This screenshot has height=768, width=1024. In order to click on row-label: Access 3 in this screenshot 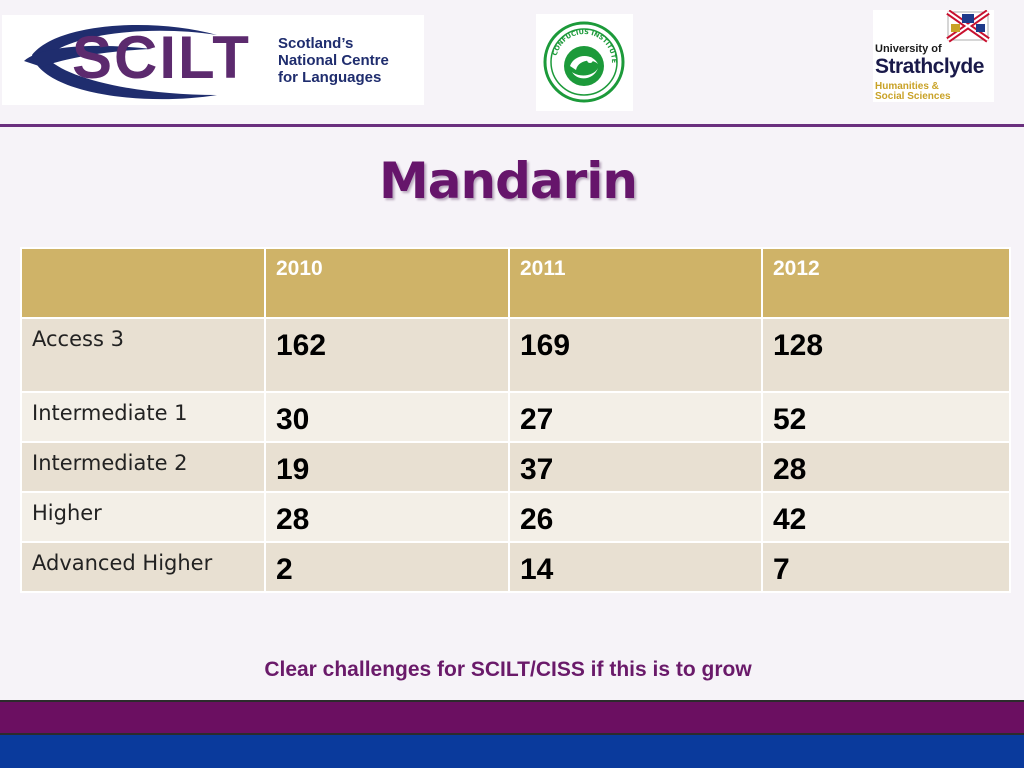, I will do `click(143, 355)`.